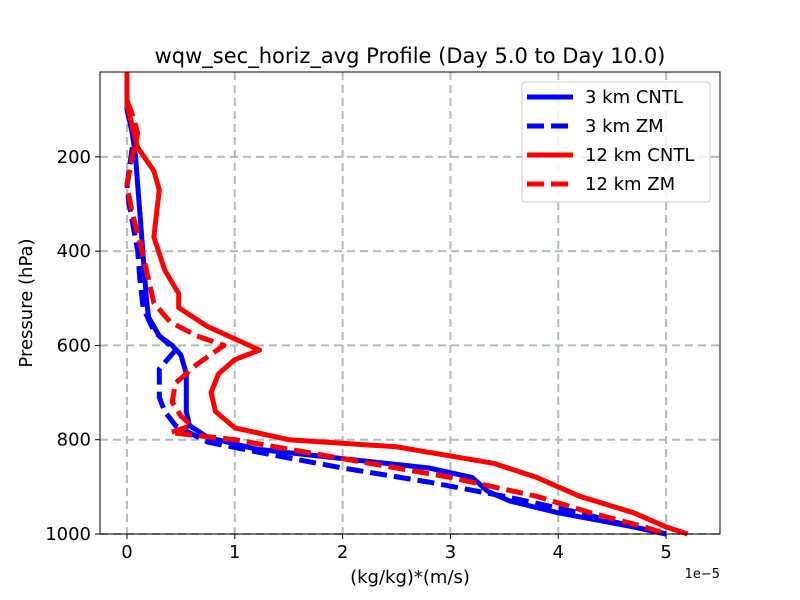 The width and height of the screenshot is (800, 600). I want to click on legend: 3 km CNTL 3 km ZM 12 km CNTL 12 km ZM, so click(616, 142).